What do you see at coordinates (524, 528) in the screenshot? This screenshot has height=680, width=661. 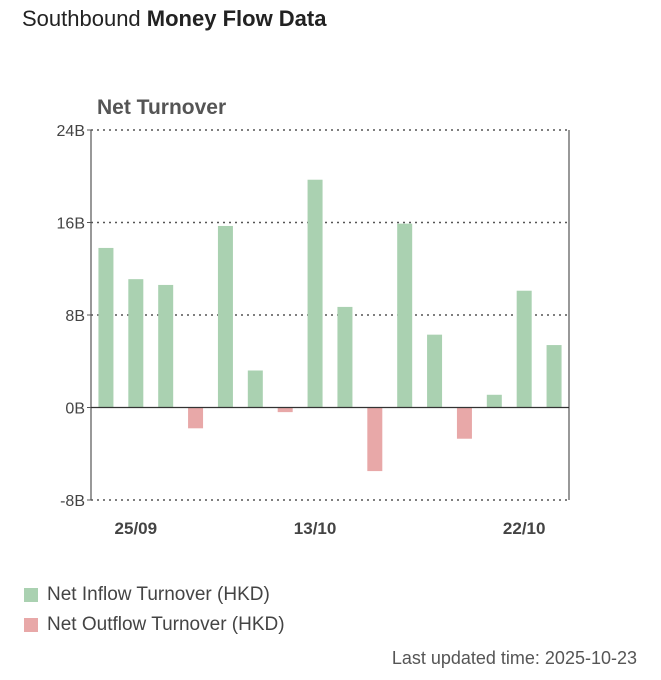 I see `x-tick-label: 22/10` at bounding box center [524, 528].